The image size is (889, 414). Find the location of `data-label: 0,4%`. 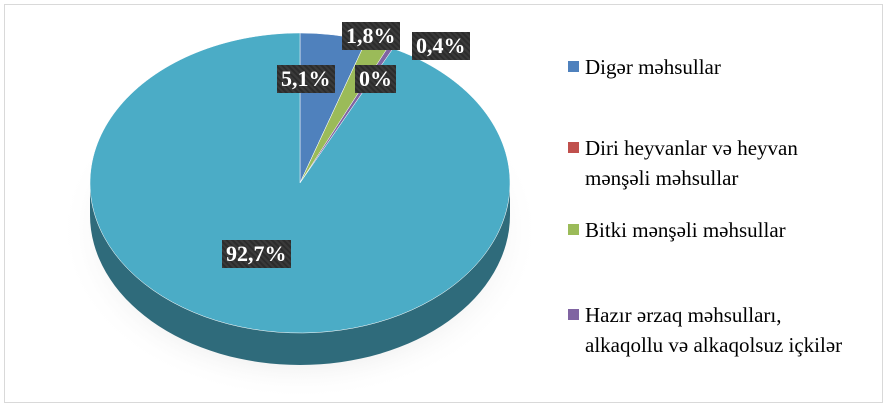

data-label: 0,4% is located at coordinates (441, 46).